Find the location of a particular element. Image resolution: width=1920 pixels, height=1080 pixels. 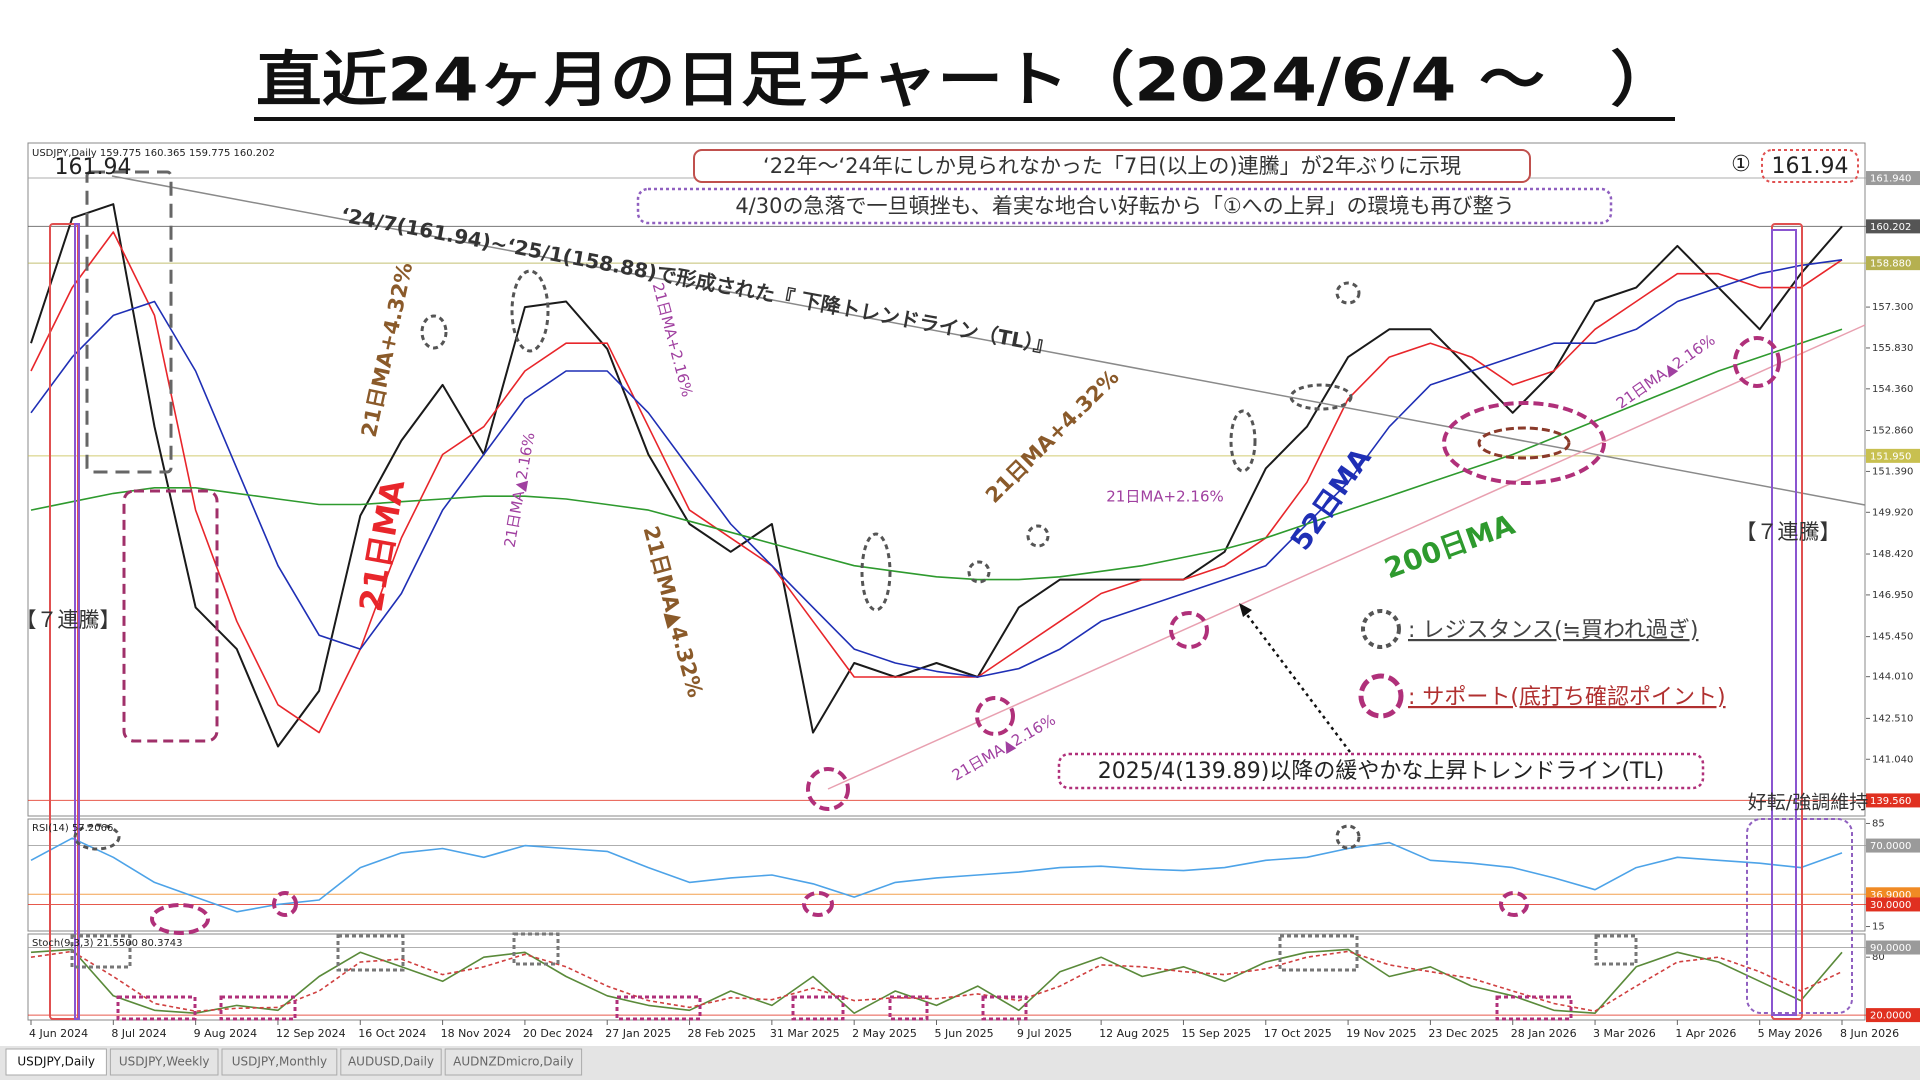

x-tick-label: 28 Feb 2025 is located at coordinates (722, 1033).